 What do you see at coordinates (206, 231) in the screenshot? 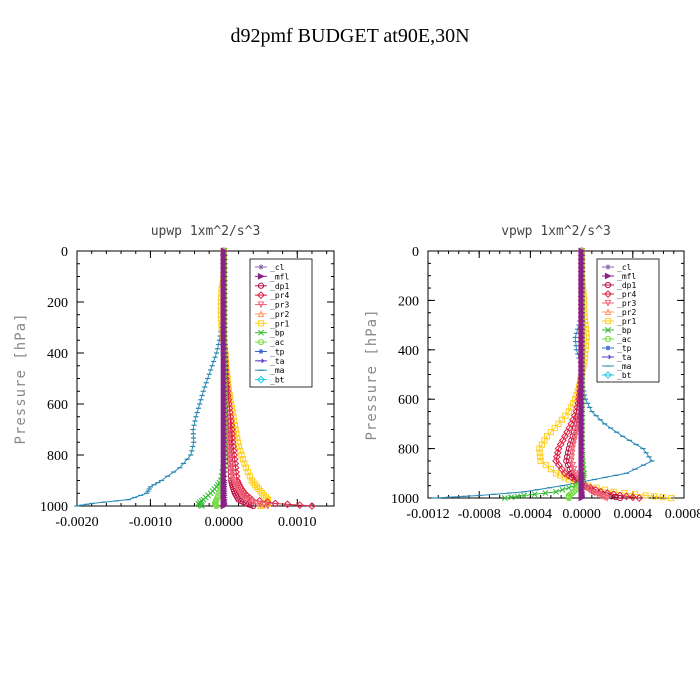
I see `panel-title: upwp 1xm^2/s^3` at bounding box center [206, 231].